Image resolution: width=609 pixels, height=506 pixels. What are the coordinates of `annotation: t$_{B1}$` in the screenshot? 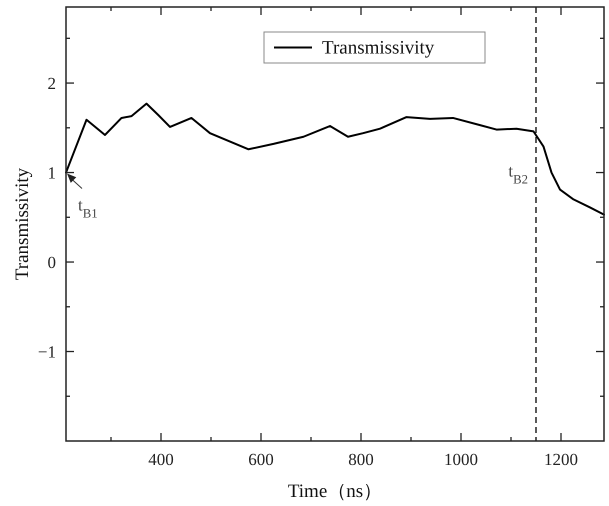 It's located at (88, 208).